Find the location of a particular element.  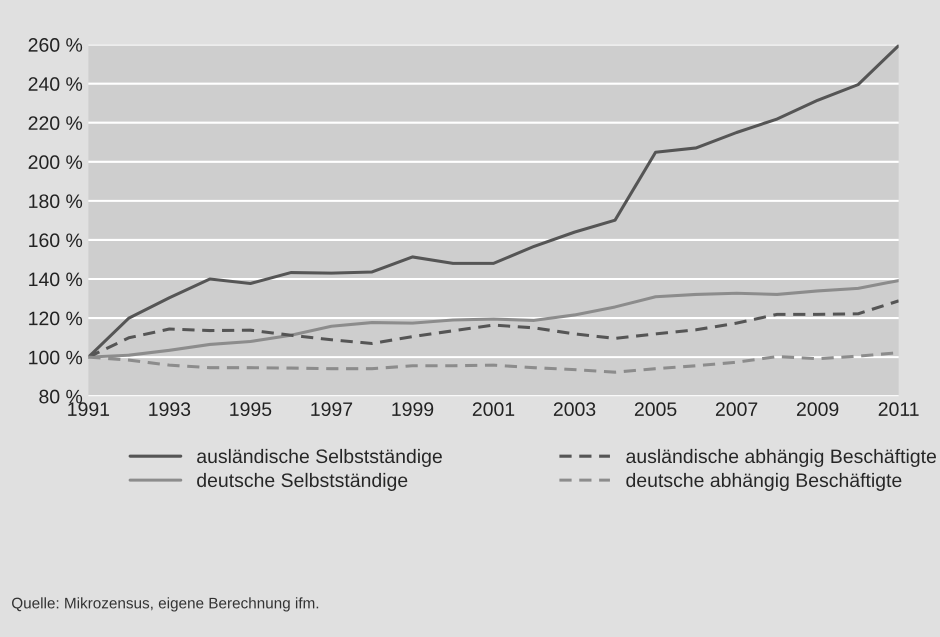

x-tick-label: 1995 is located at coordinates (251, 409).